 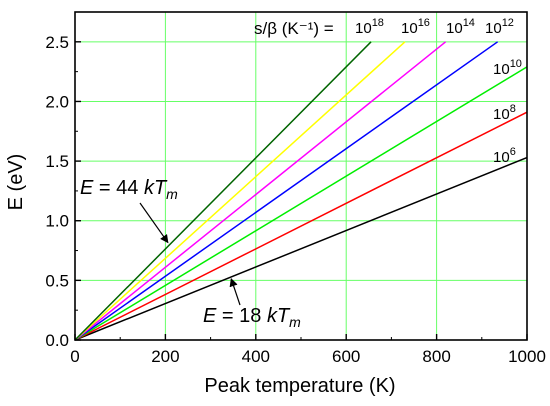 What do you see at coordinates (241, 316) in the screenshot?
I see `annotation-lower-coef: = 18` at bounding box center [241, 316].